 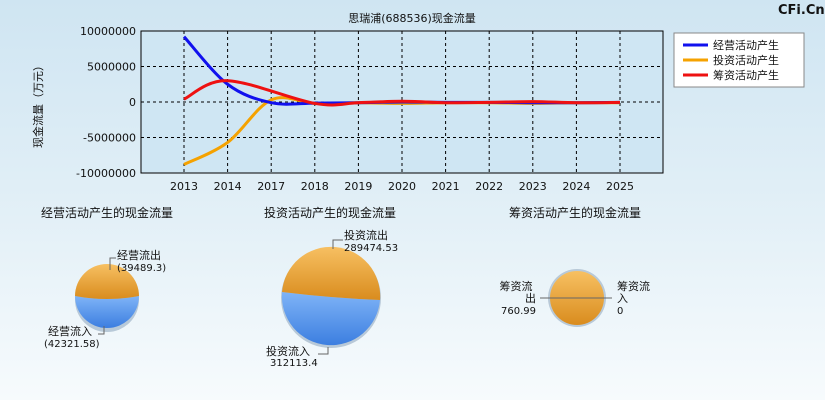 I want to click on y-tick-label: 0, so click(x=132, y=102).